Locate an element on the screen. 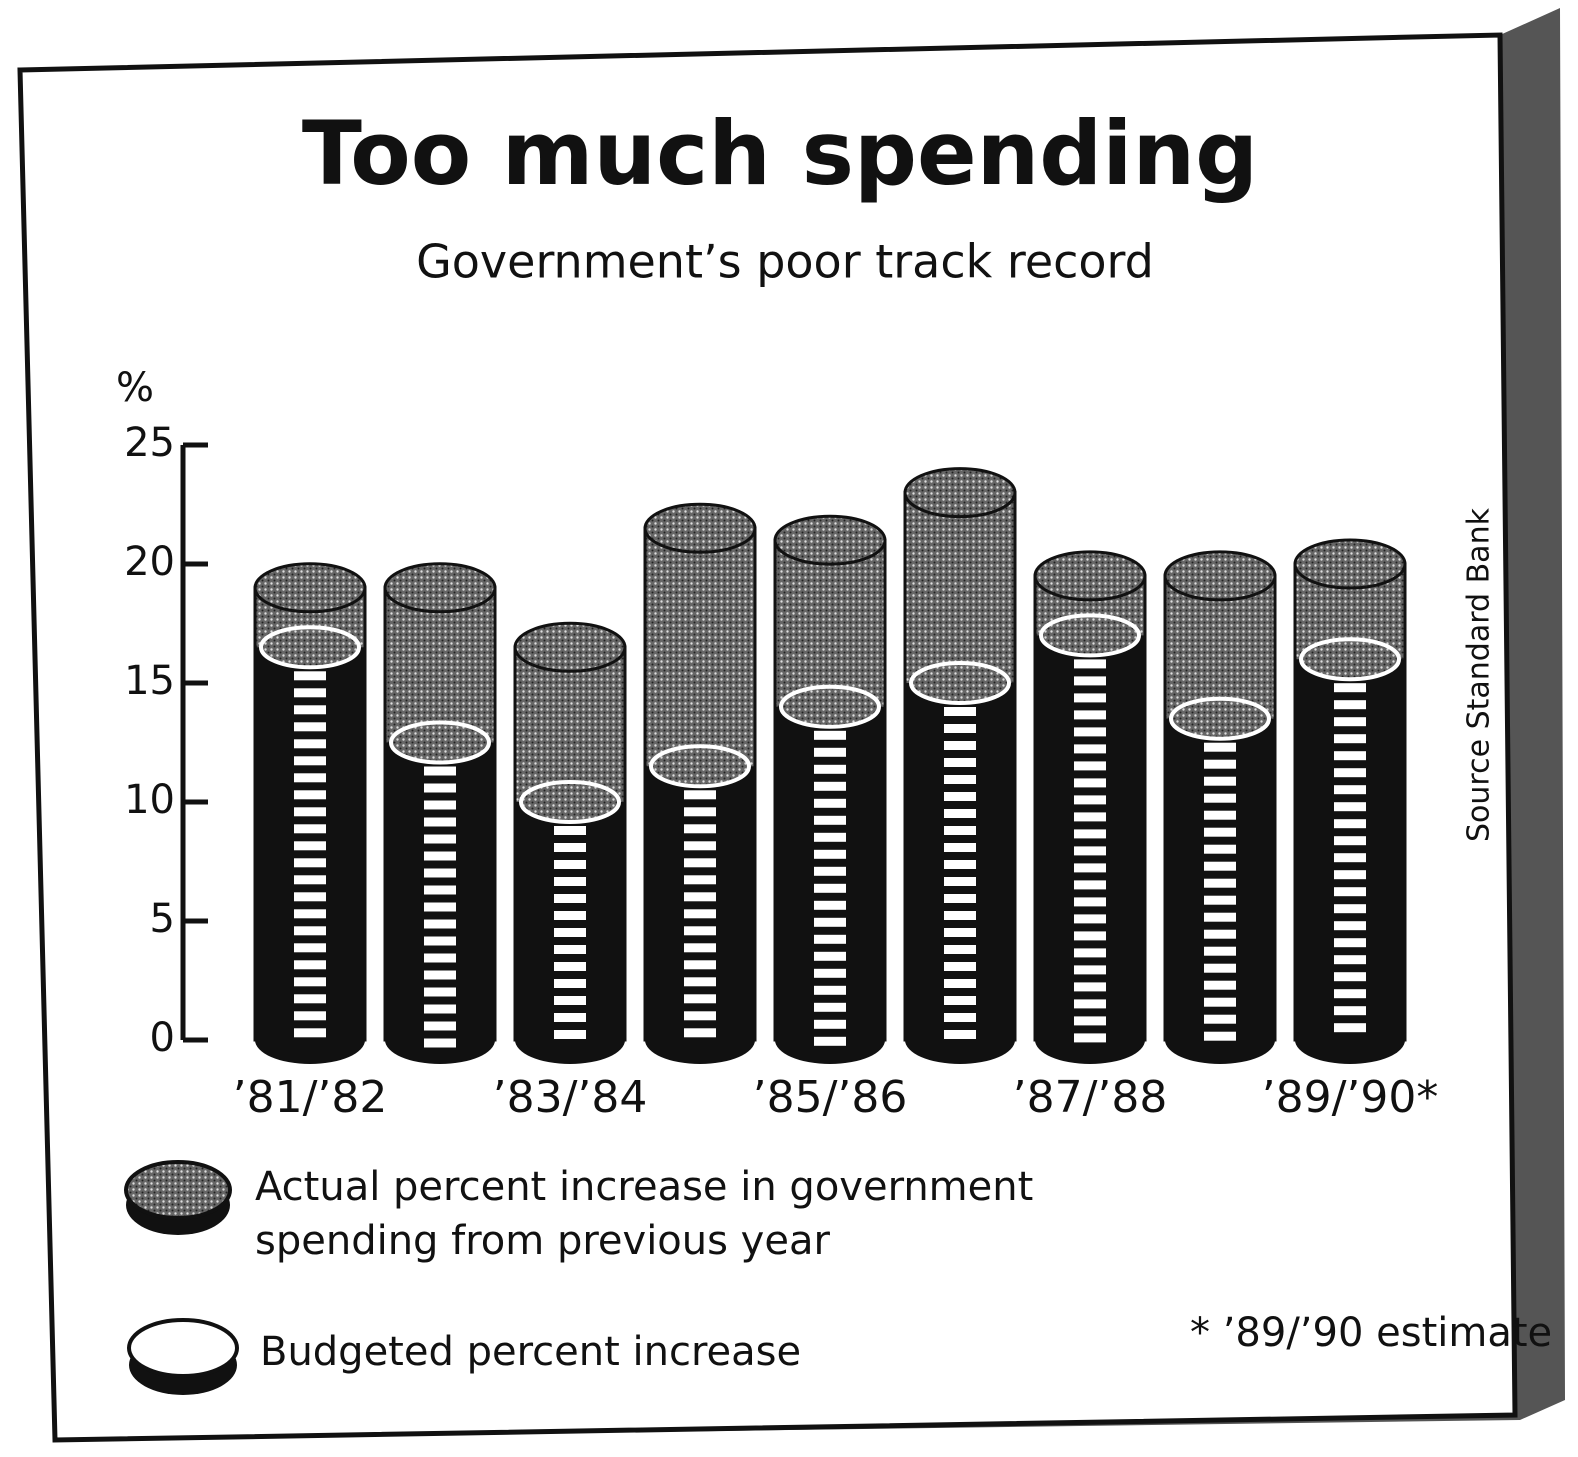 The height and width of the screenshot is (1457, 1578). x-tick-label: ’85/’86 is located at coordinates (830, 1097).